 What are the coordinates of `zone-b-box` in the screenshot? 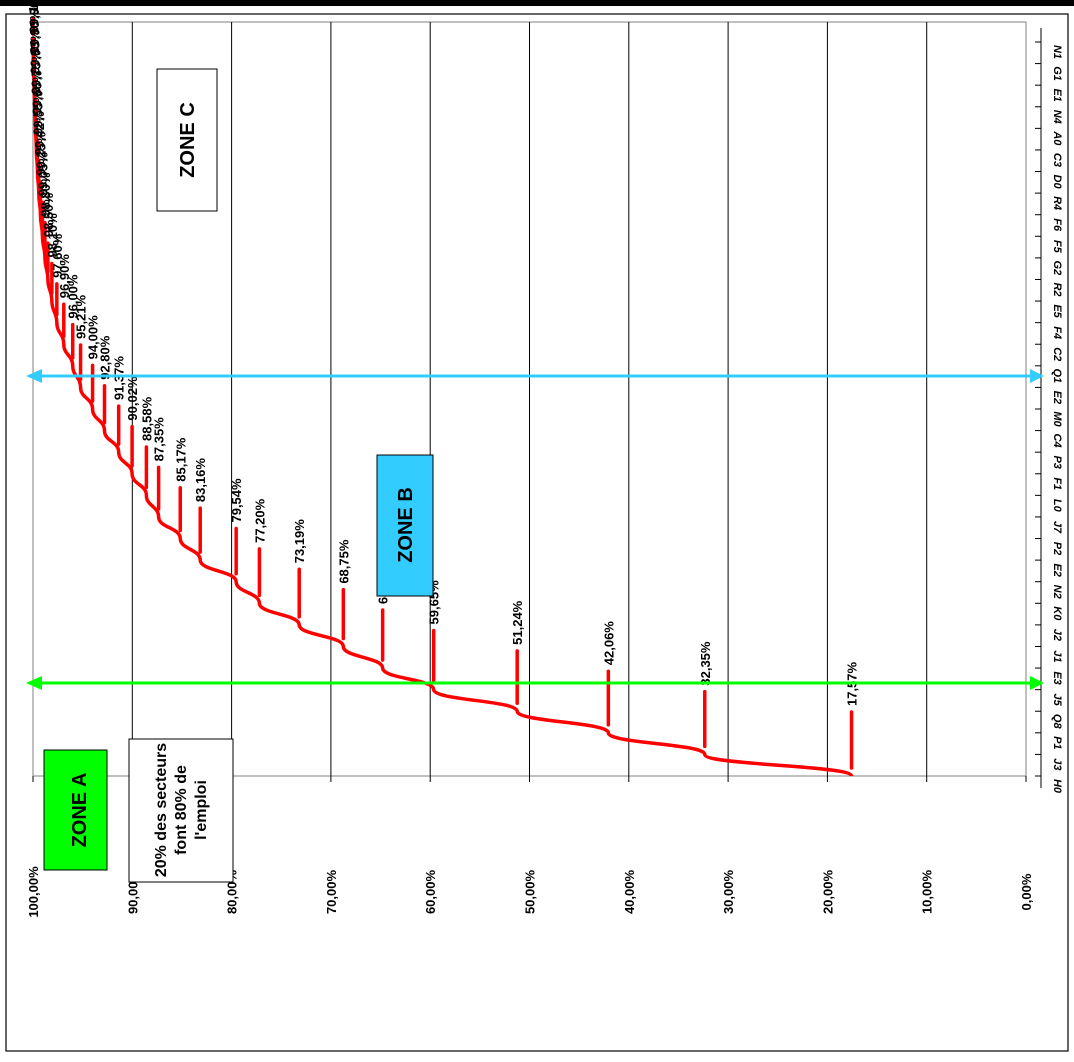 It's located at (405, 525).